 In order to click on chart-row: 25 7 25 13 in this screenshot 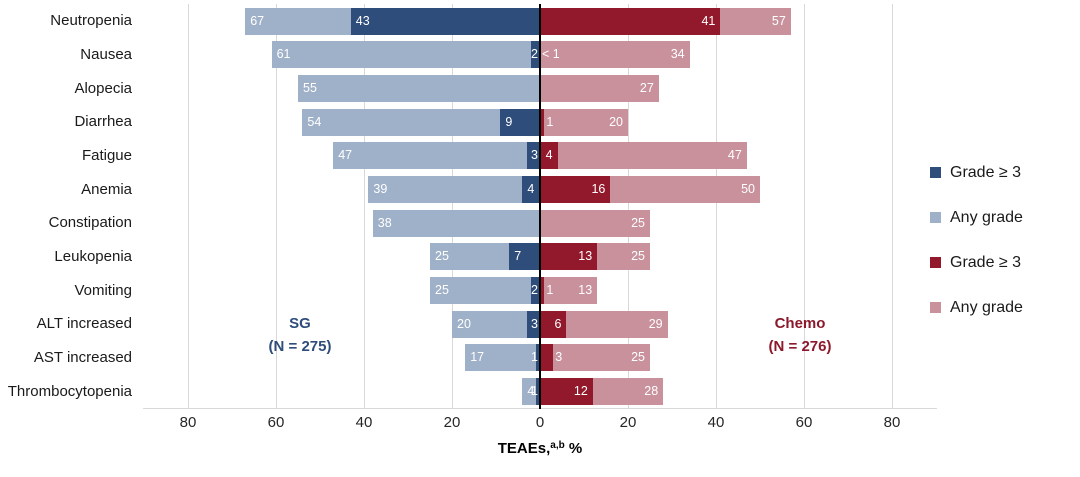, I will do `click(540, 257)`.